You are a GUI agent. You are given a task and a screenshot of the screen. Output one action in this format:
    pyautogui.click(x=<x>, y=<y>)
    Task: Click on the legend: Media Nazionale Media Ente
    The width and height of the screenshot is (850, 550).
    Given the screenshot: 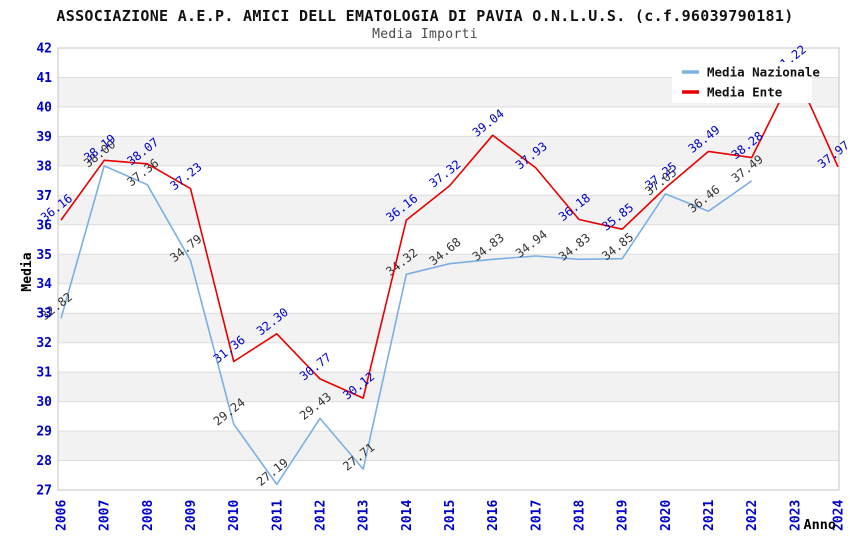 What is the action you would take?
    pyautogui.click(x=746, y=82)
    